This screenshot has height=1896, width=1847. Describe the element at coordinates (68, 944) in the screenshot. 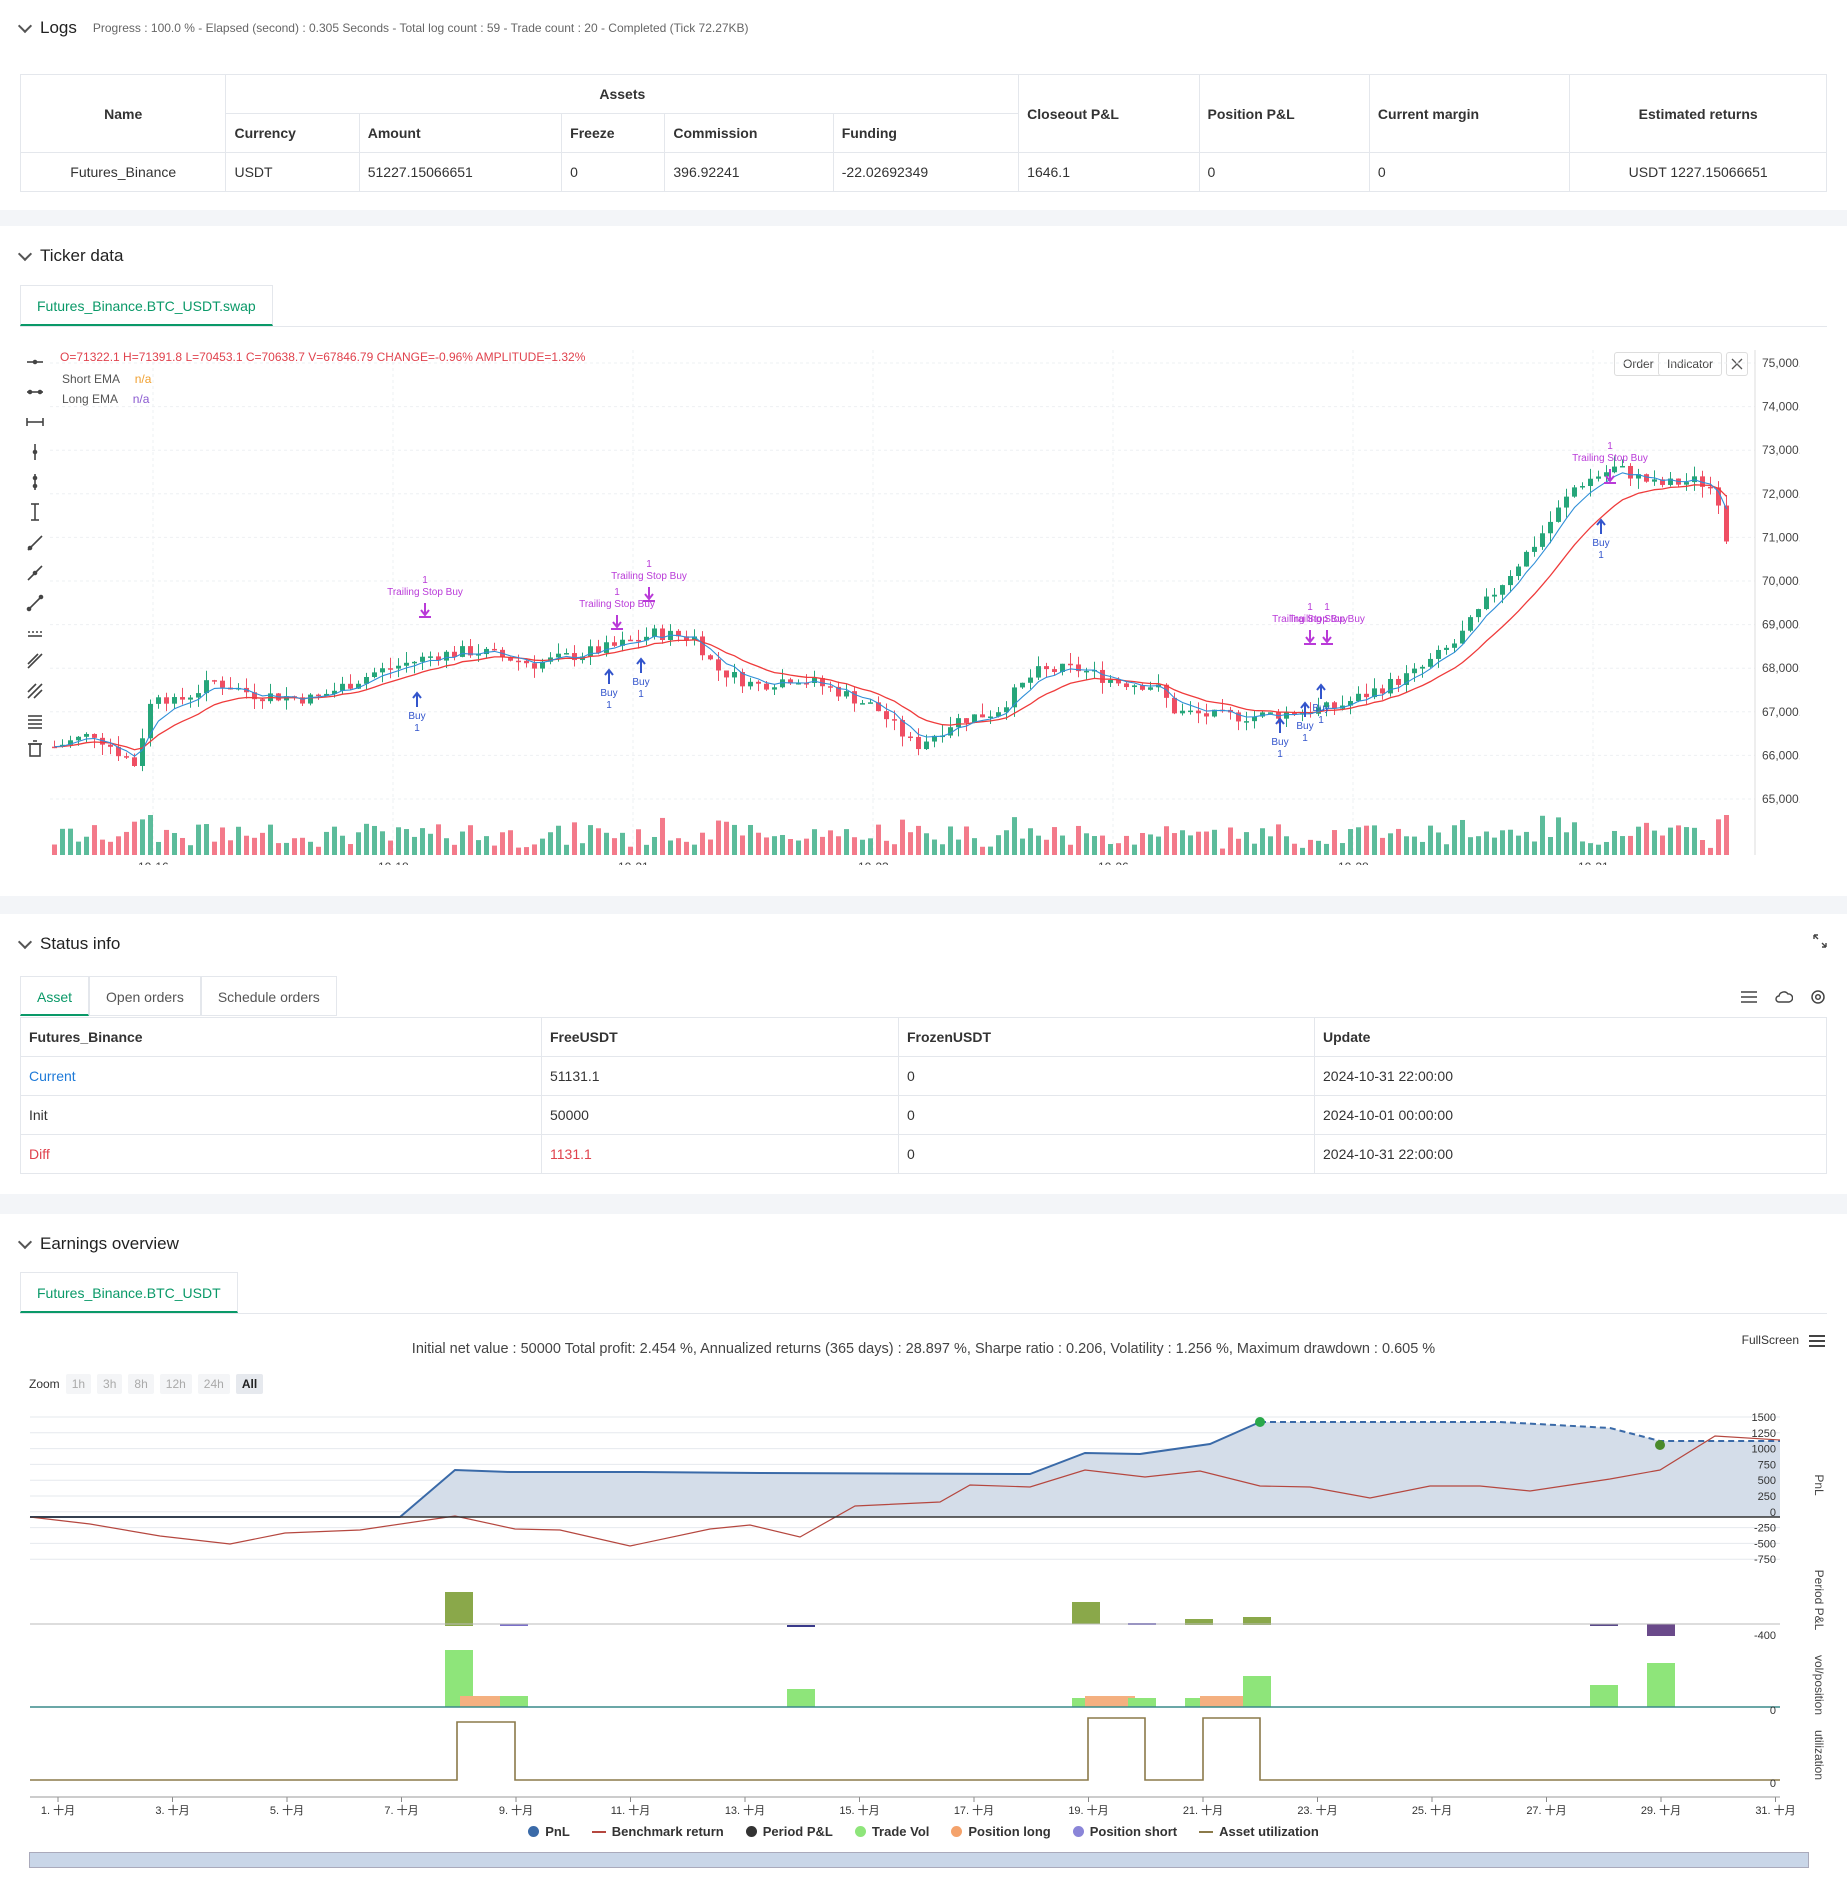

I see `status-header: Status info` at that location.